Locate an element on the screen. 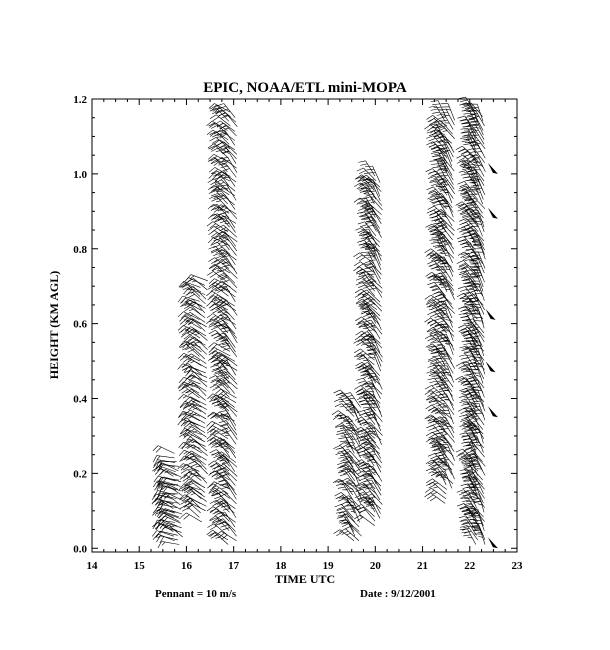 The image size is (610, 650). x-tick-label: 22 is located at coordinates (470, 566).